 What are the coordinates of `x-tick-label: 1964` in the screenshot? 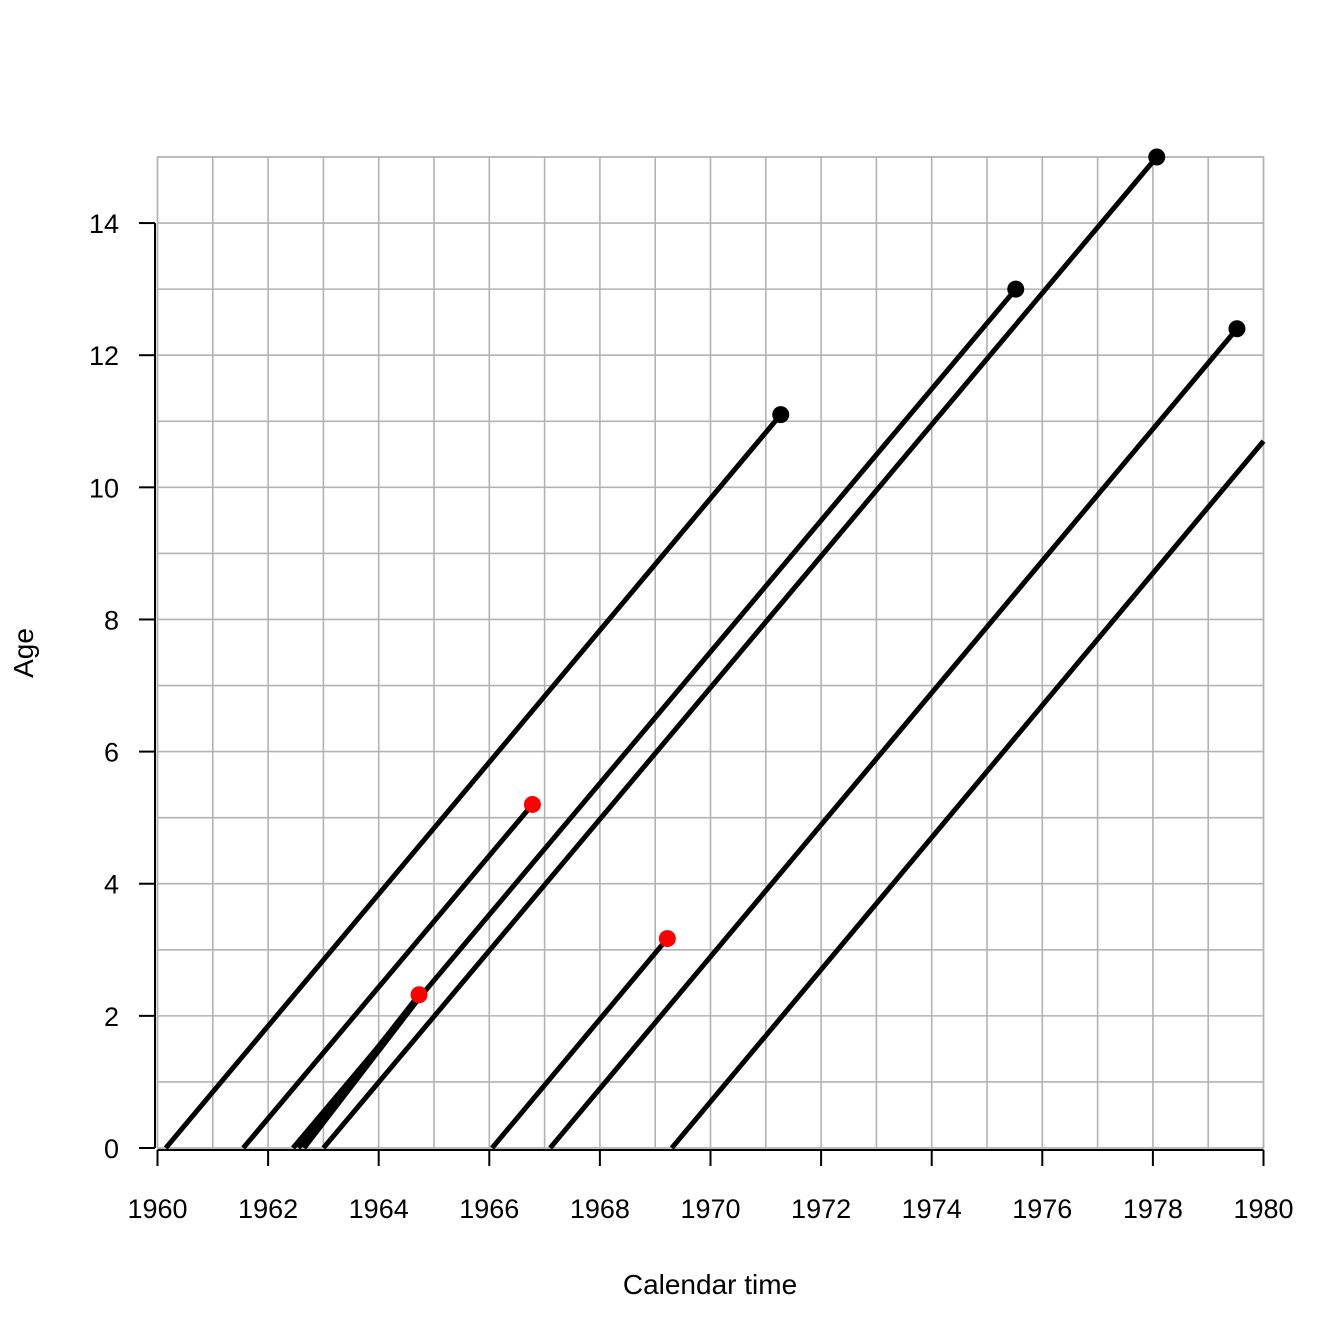 It's located at (379, 1209).